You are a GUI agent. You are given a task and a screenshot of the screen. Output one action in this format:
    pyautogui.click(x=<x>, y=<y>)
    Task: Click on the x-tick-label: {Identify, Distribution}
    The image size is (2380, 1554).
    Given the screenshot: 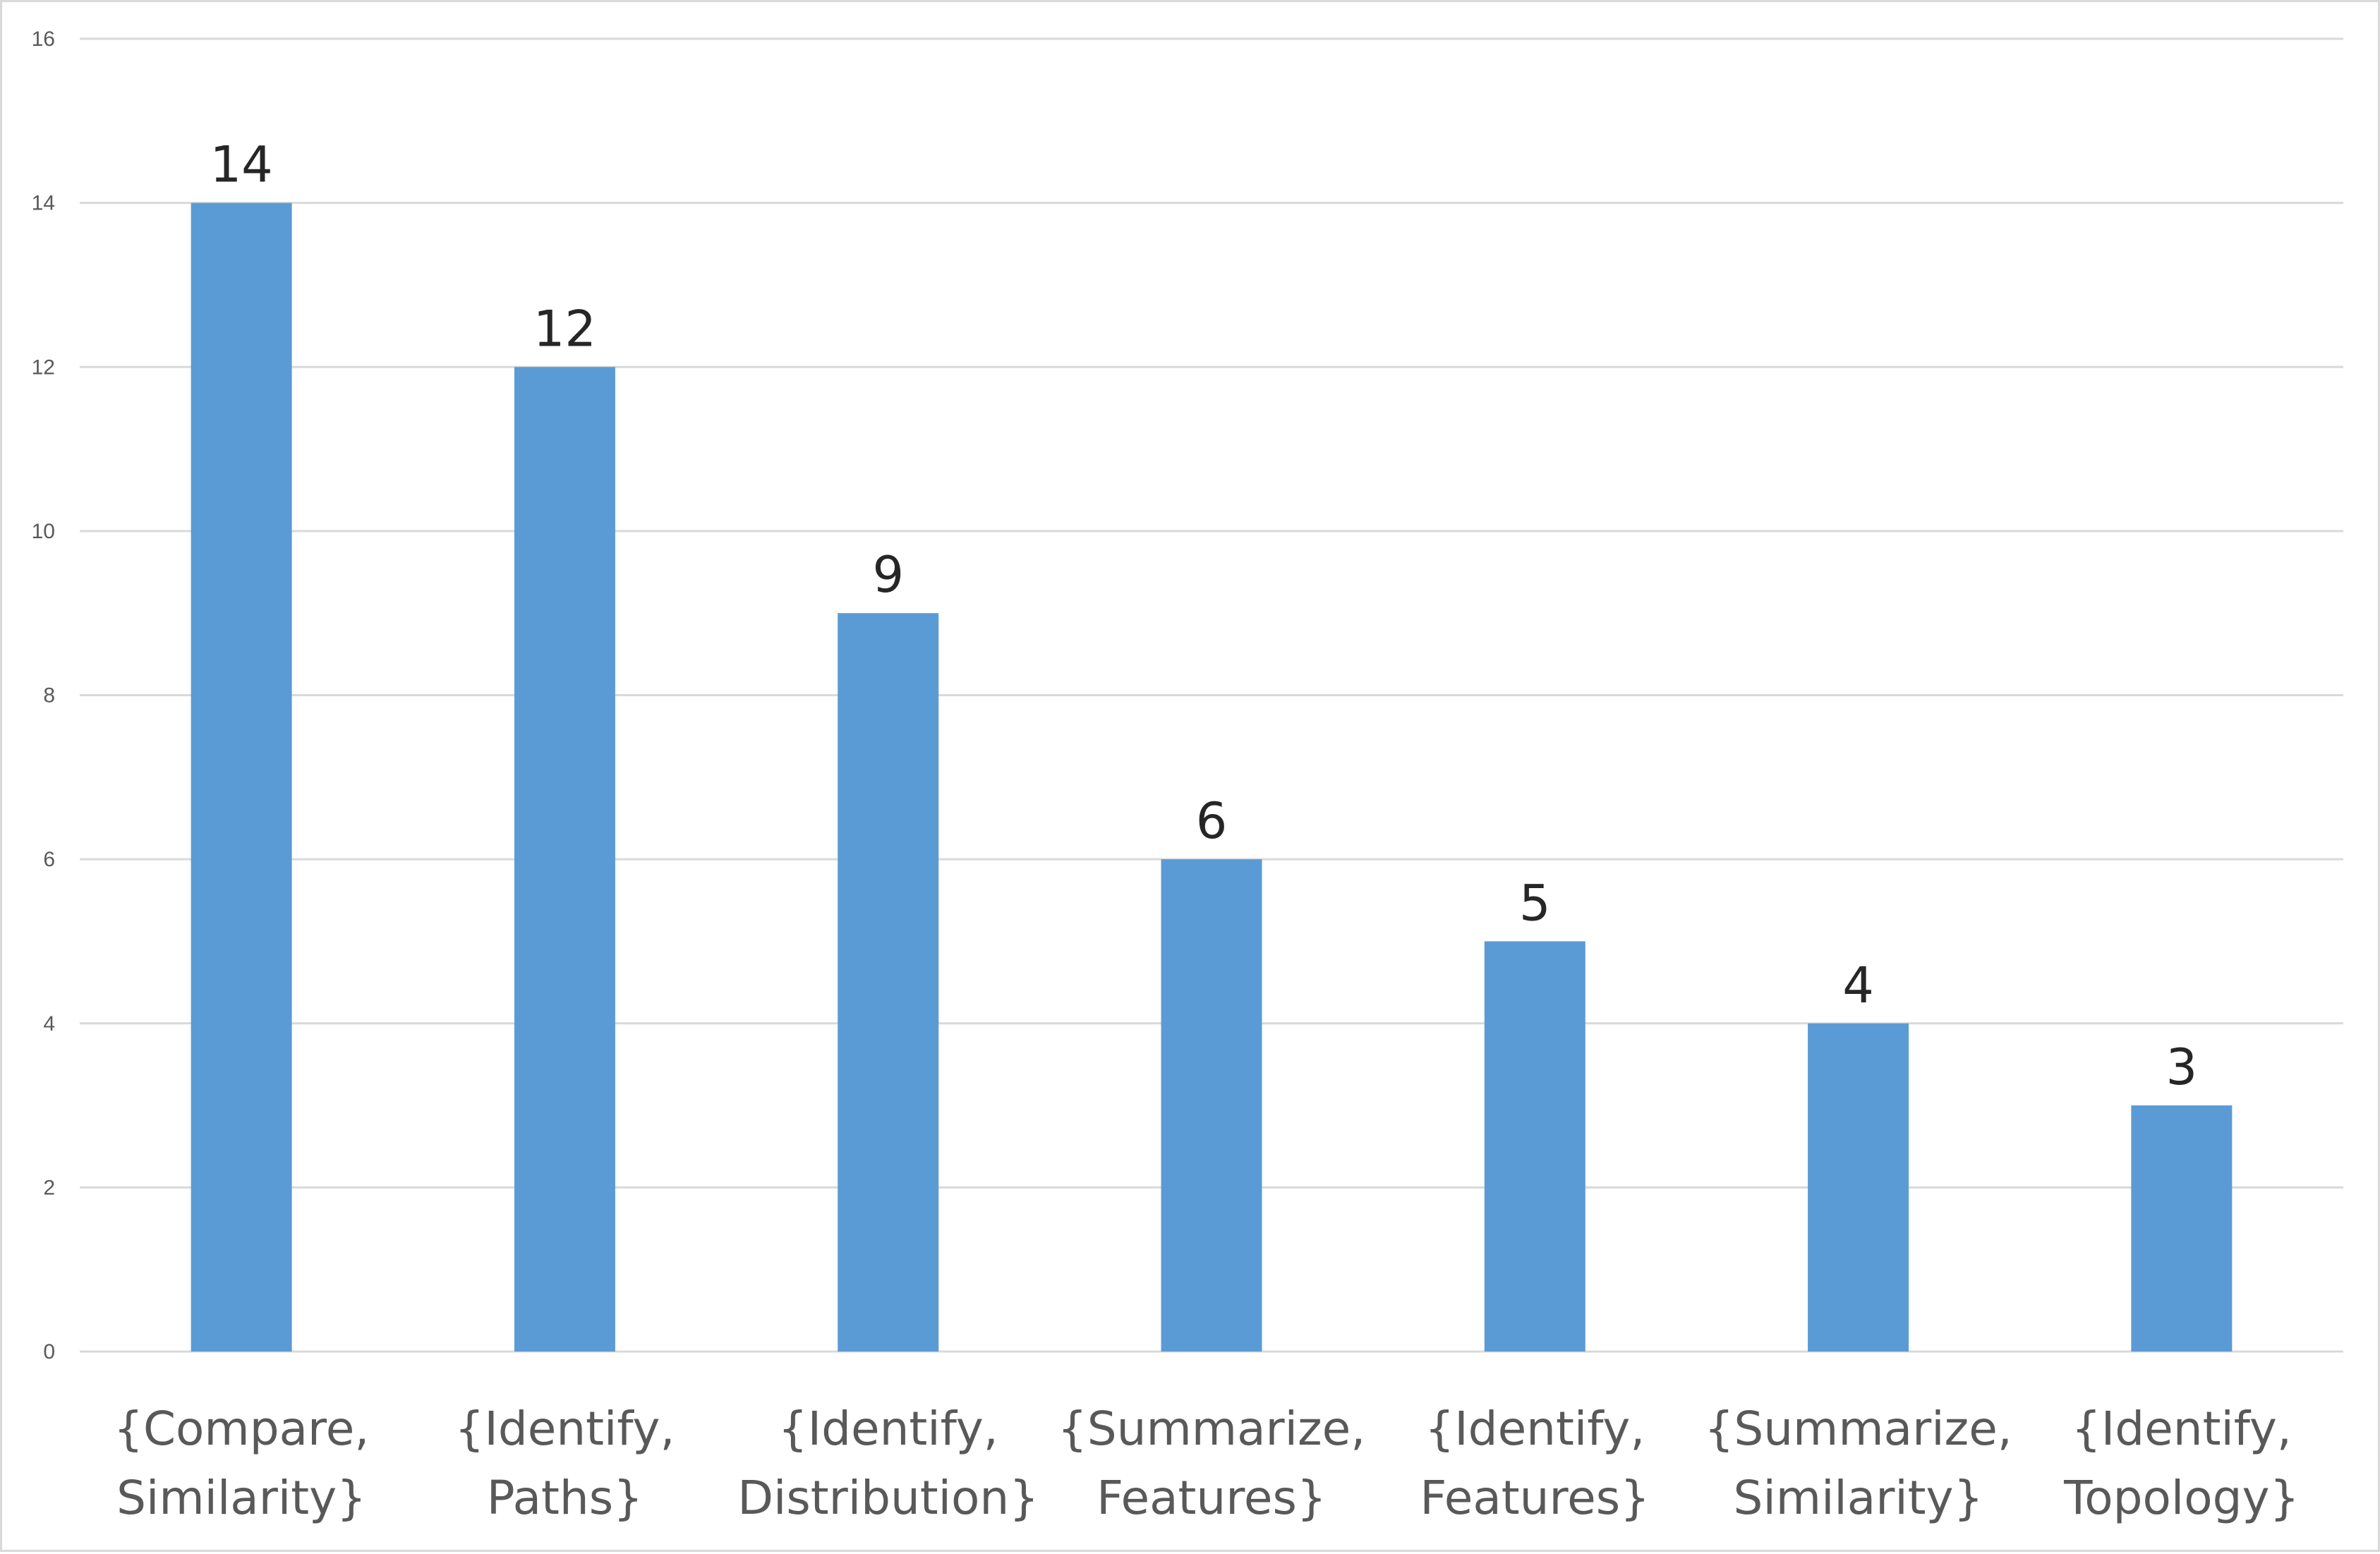 What is the action you would take?
    pyautogui.click(x=888, y=1464)
    